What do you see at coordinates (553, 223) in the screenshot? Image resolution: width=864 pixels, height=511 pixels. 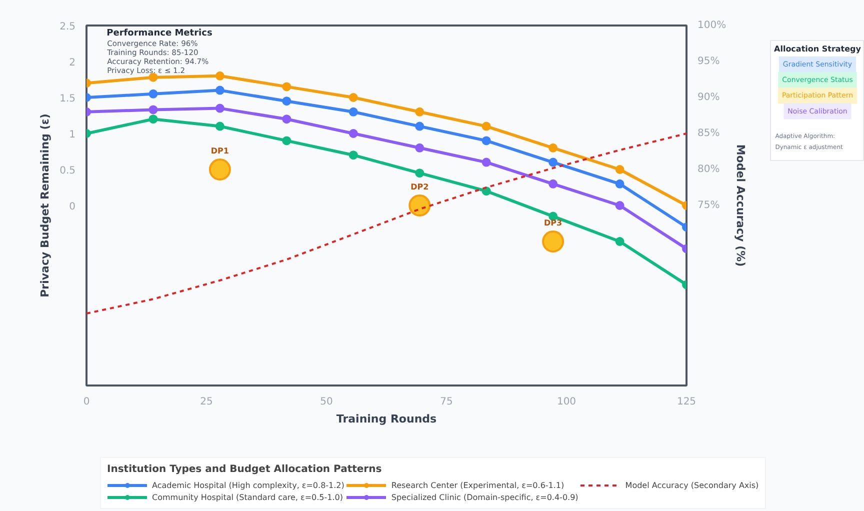 I see `annotation: DP3` at bounding box center [553, 223].